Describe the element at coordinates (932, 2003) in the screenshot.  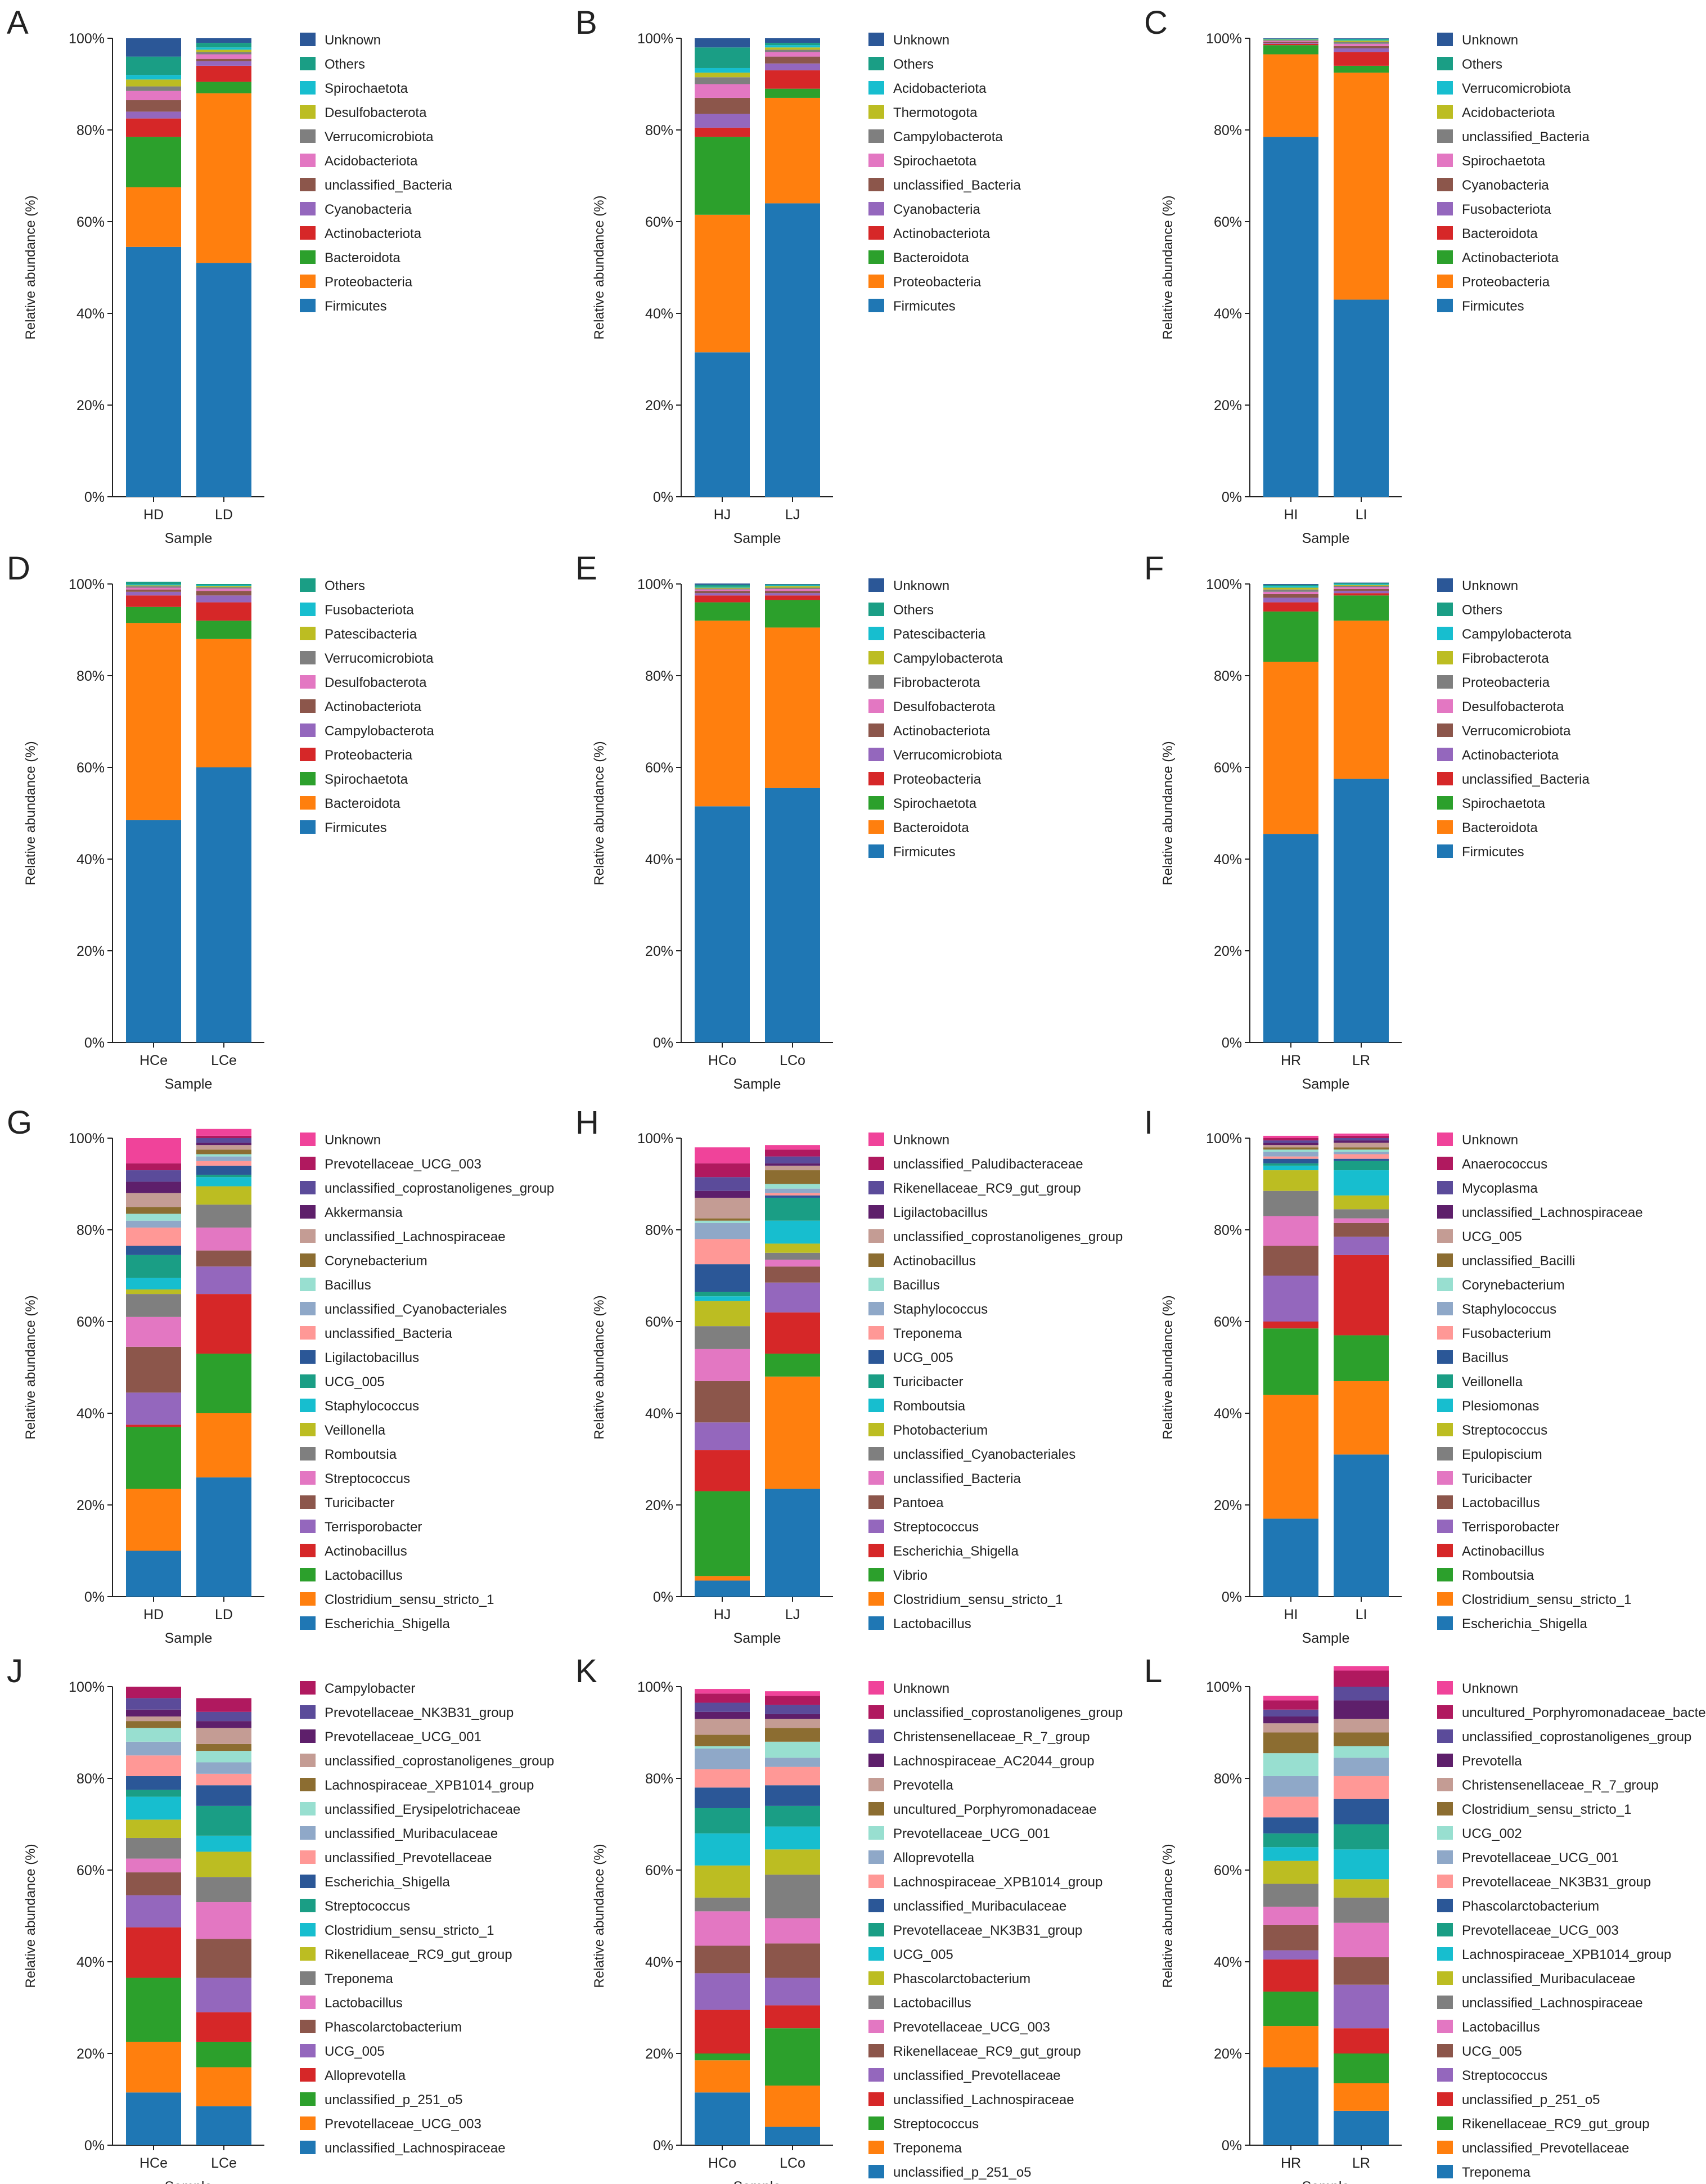
I see `legend-label: Lactobacillus` at that location.